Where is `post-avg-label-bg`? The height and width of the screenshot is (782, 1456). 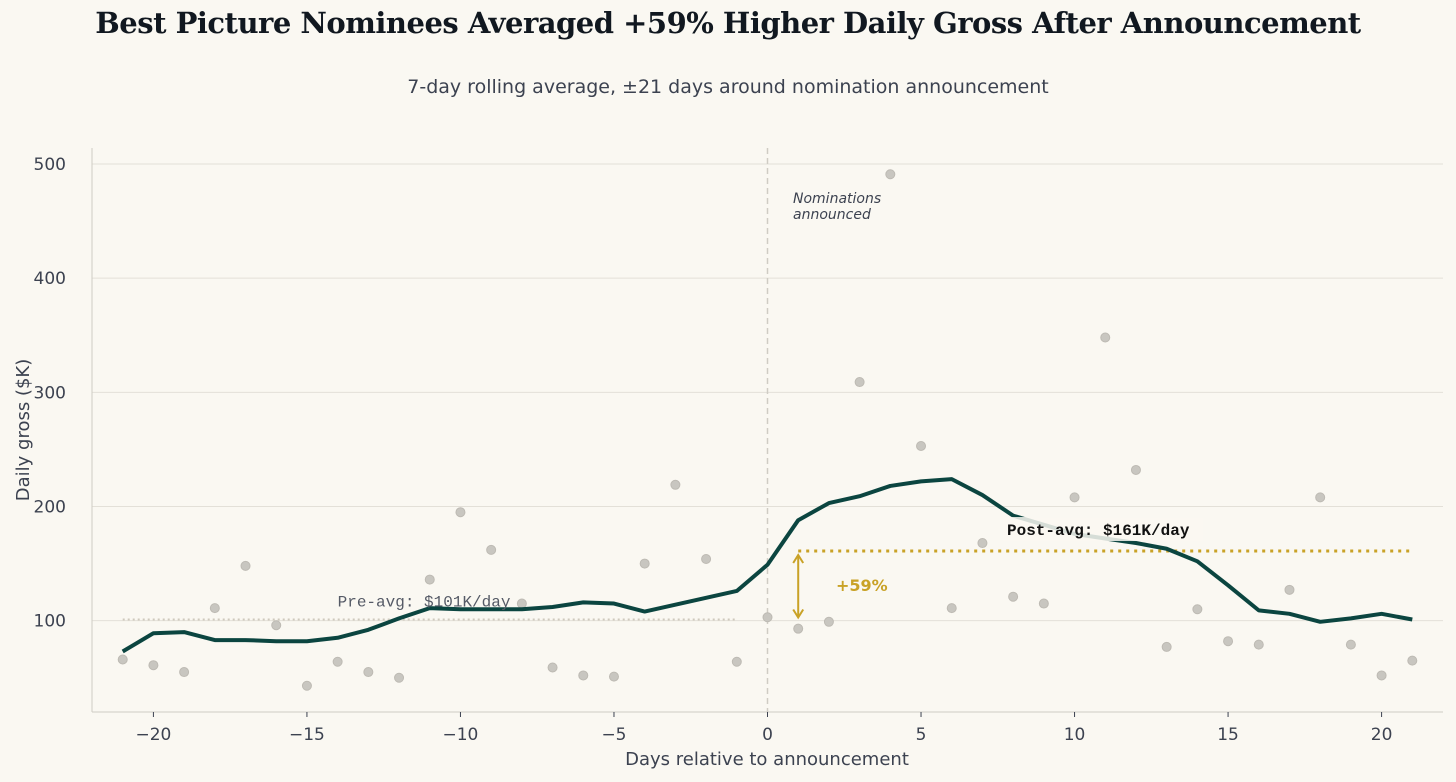 post-avg-label-bg is located at coordinates (1102, 529).